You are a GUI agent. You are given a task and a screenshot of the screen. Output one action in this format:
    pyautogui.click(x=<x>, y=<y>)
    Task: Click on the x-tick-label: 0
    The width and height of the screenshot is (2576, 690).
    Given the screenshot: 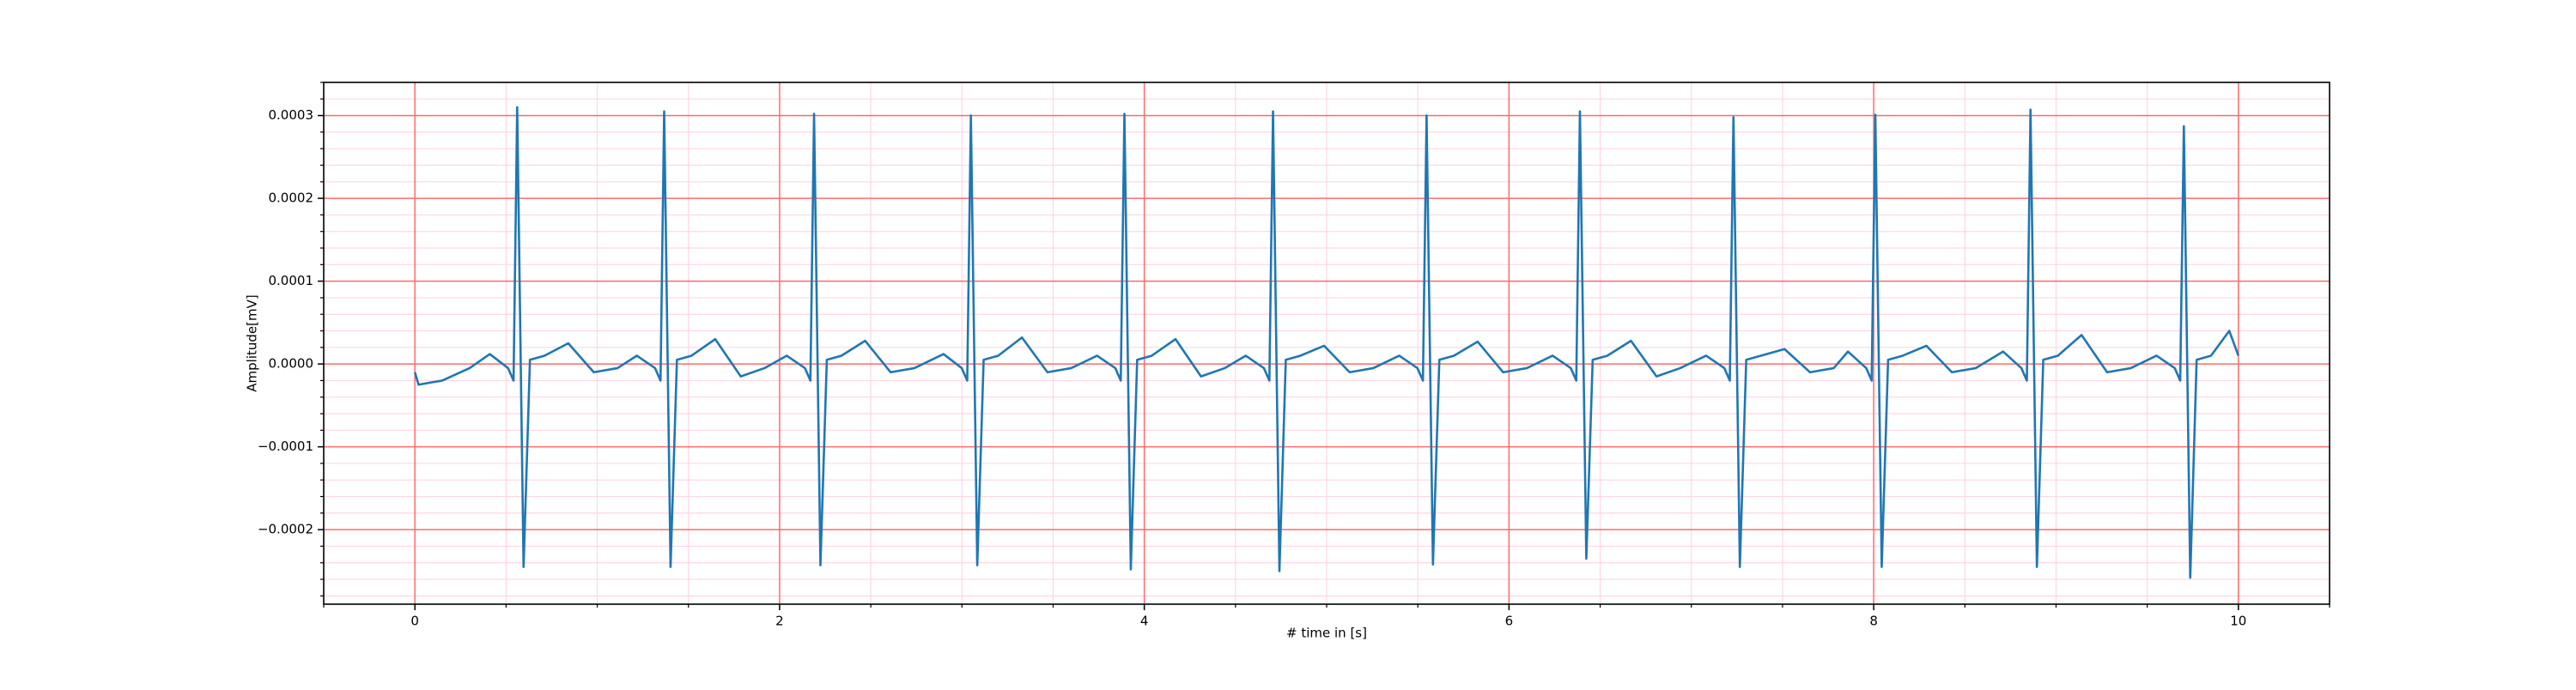 What is the action you would take?
    pyautogui.click(x=414, y=621)
    